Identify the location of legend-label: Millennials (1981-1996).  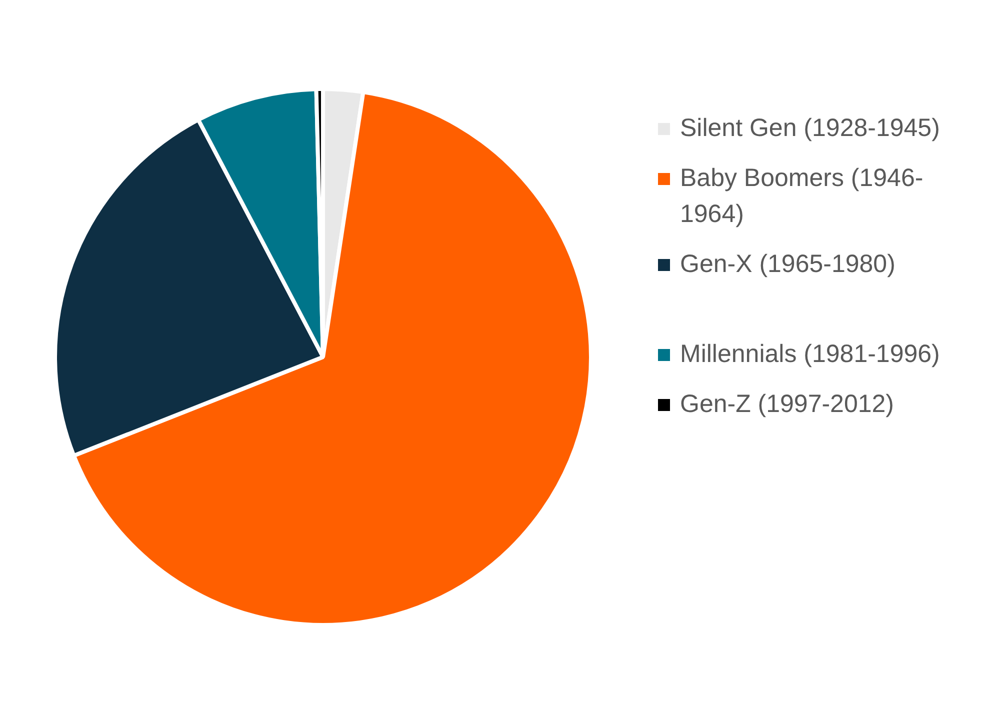
(810, 354).